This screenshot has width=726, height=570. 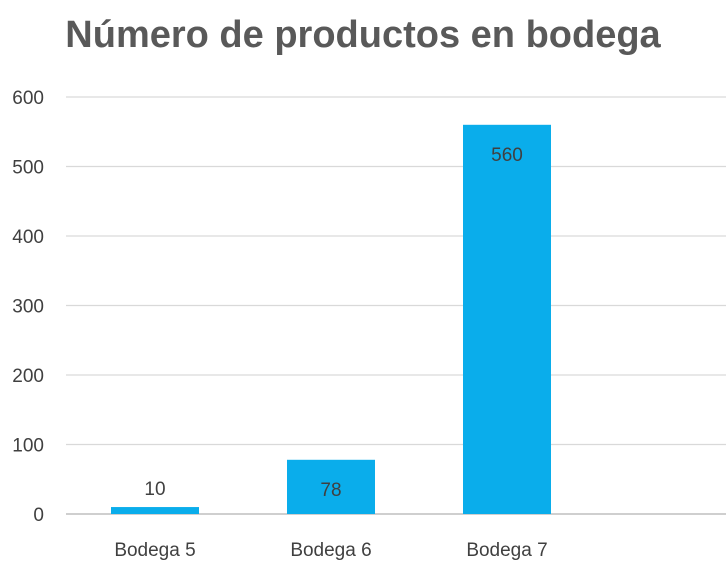 What do you see at coordinates (154, 489) in the screenshot?
I see `bar-data-label: 10` at bounding box center [154, 489].